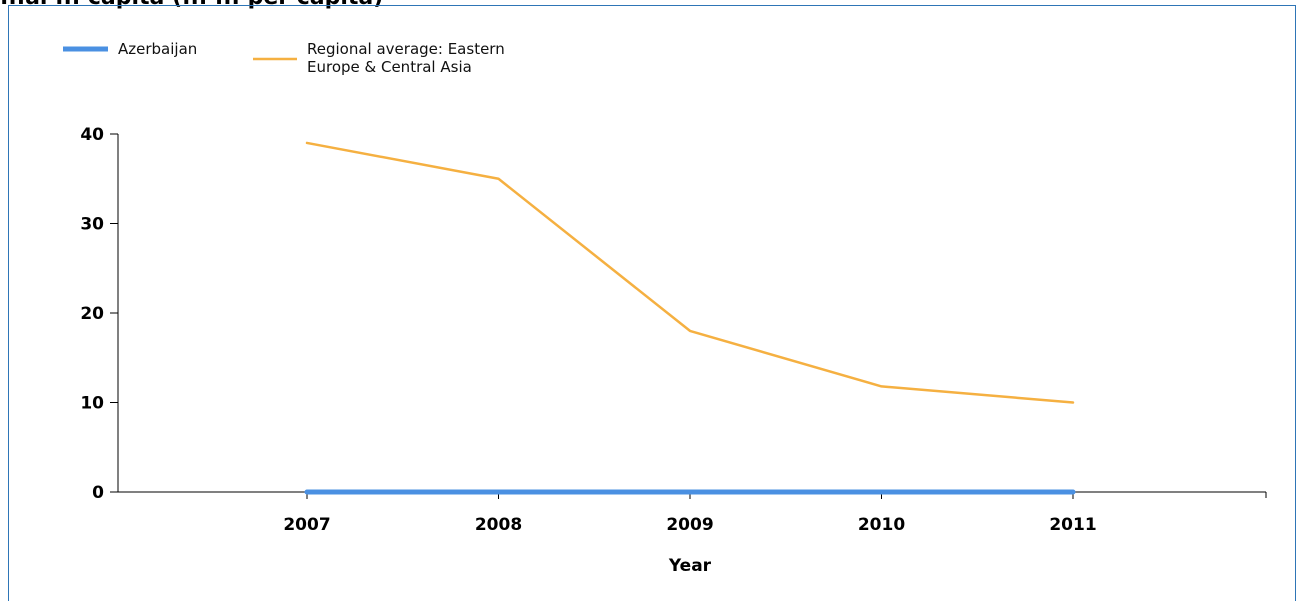 This screenshot has width=1298, height=601. What do you see at coordinates (689, 525) in the screenshot?
I see `x-tick-label: 2009` at bounding box center [689, 525].